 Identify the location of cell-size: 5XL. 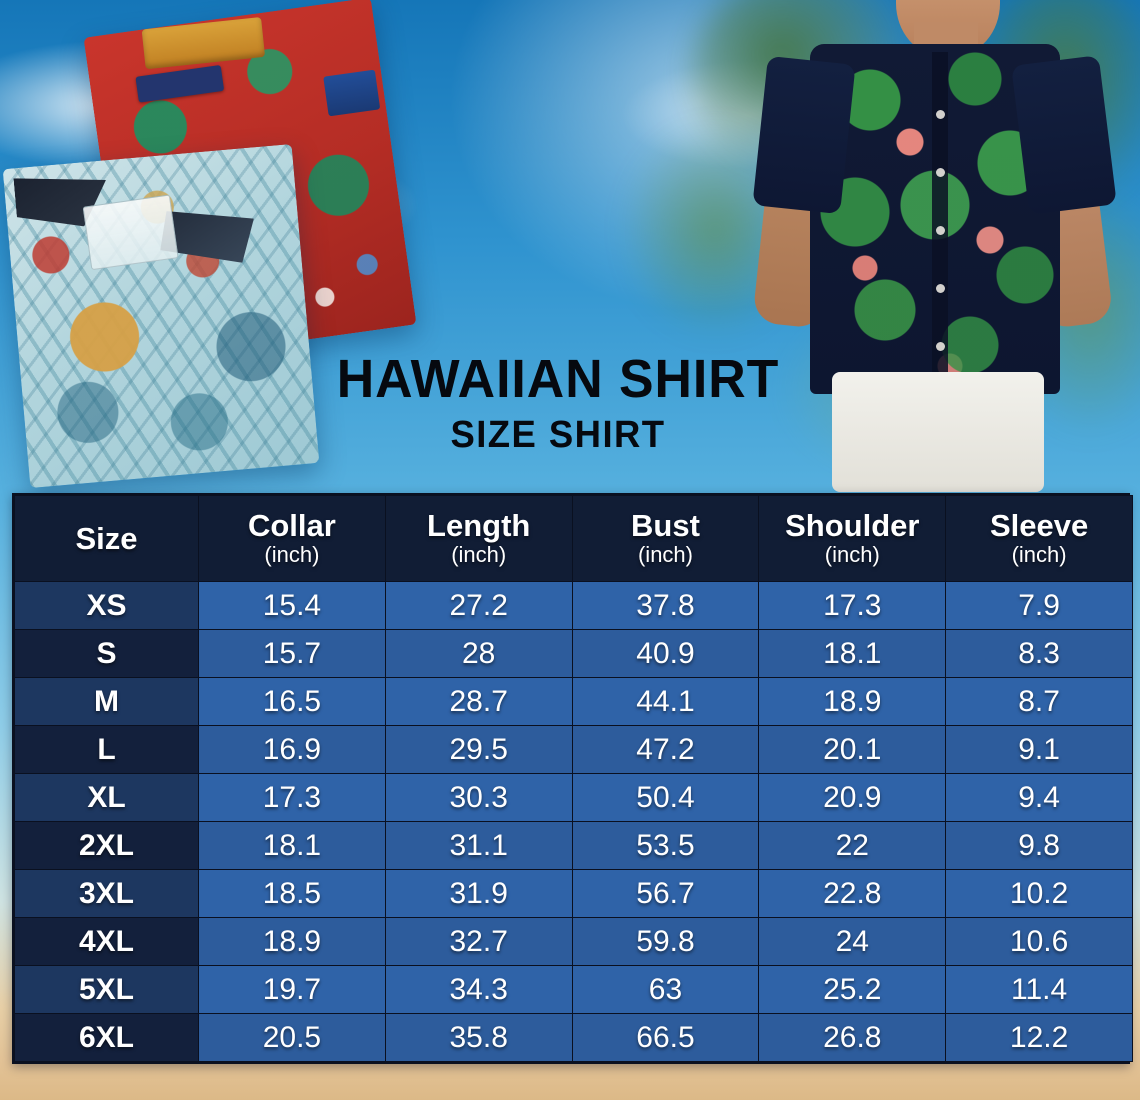
(106, 989).